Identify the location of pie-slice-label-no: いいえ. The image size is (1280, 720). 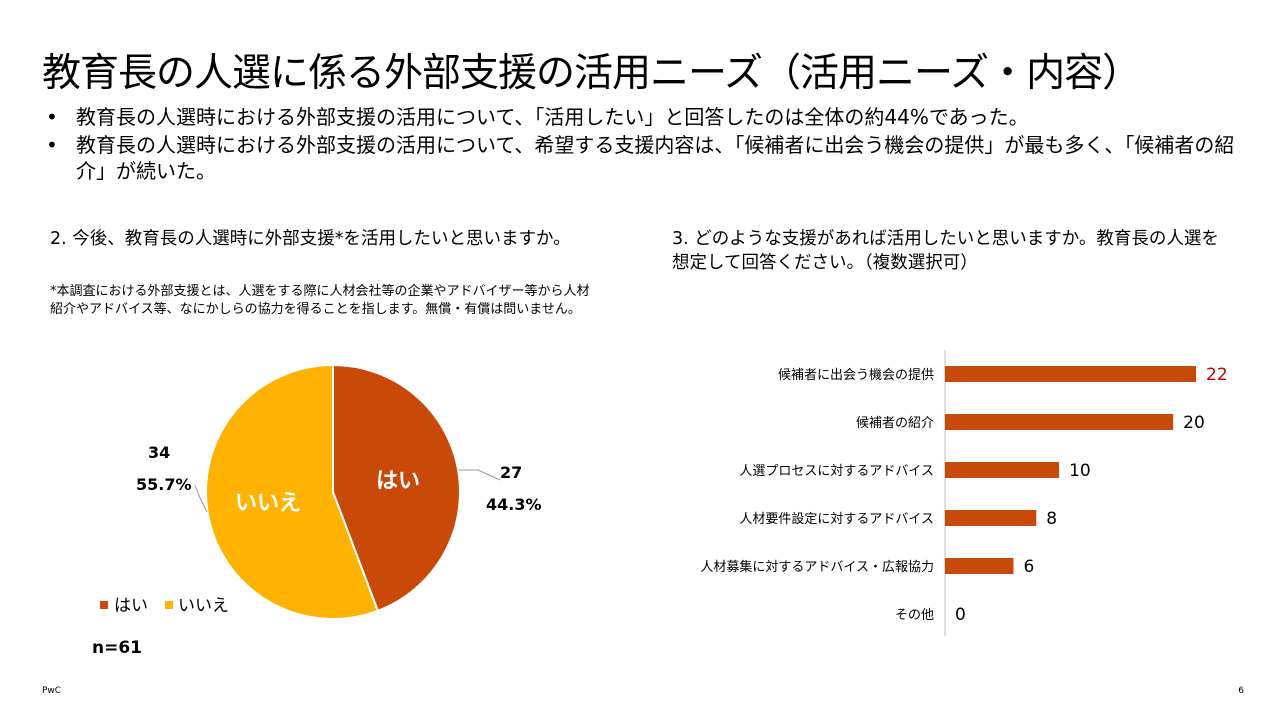
(268, 503).